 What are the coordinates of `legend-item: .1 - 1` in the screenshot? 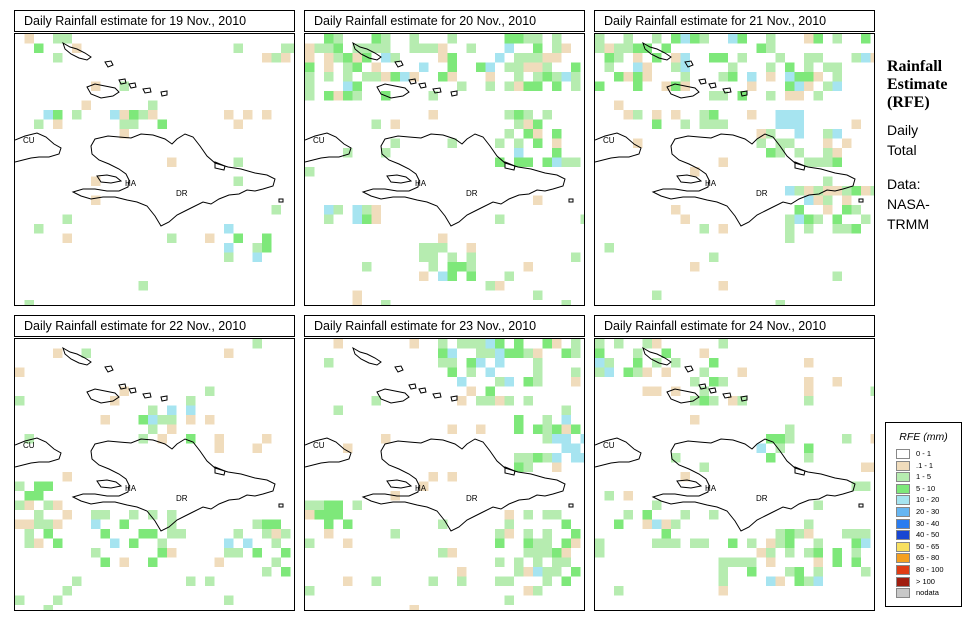 It's located at (923, 466).